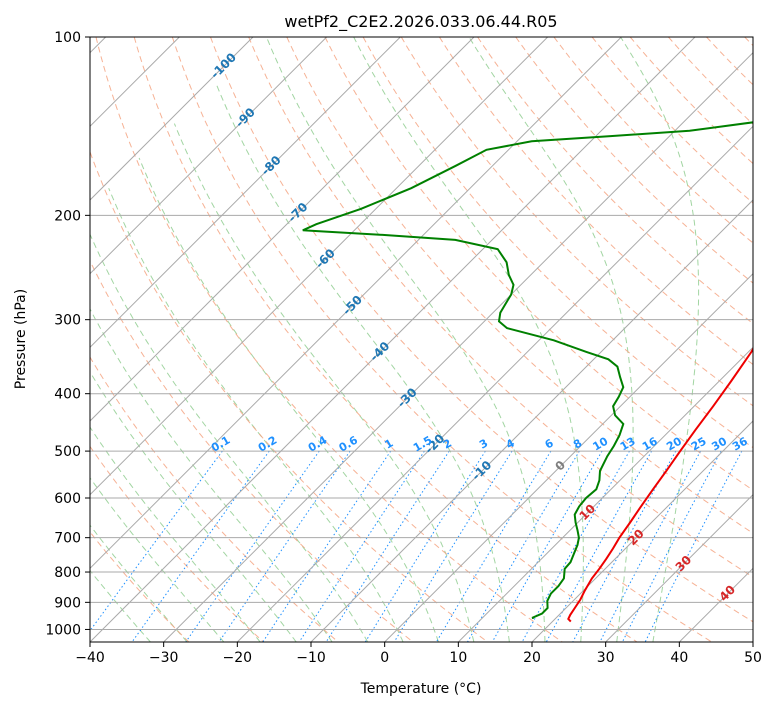  I want to click on x-tick-label: 30, so click(606, 658).